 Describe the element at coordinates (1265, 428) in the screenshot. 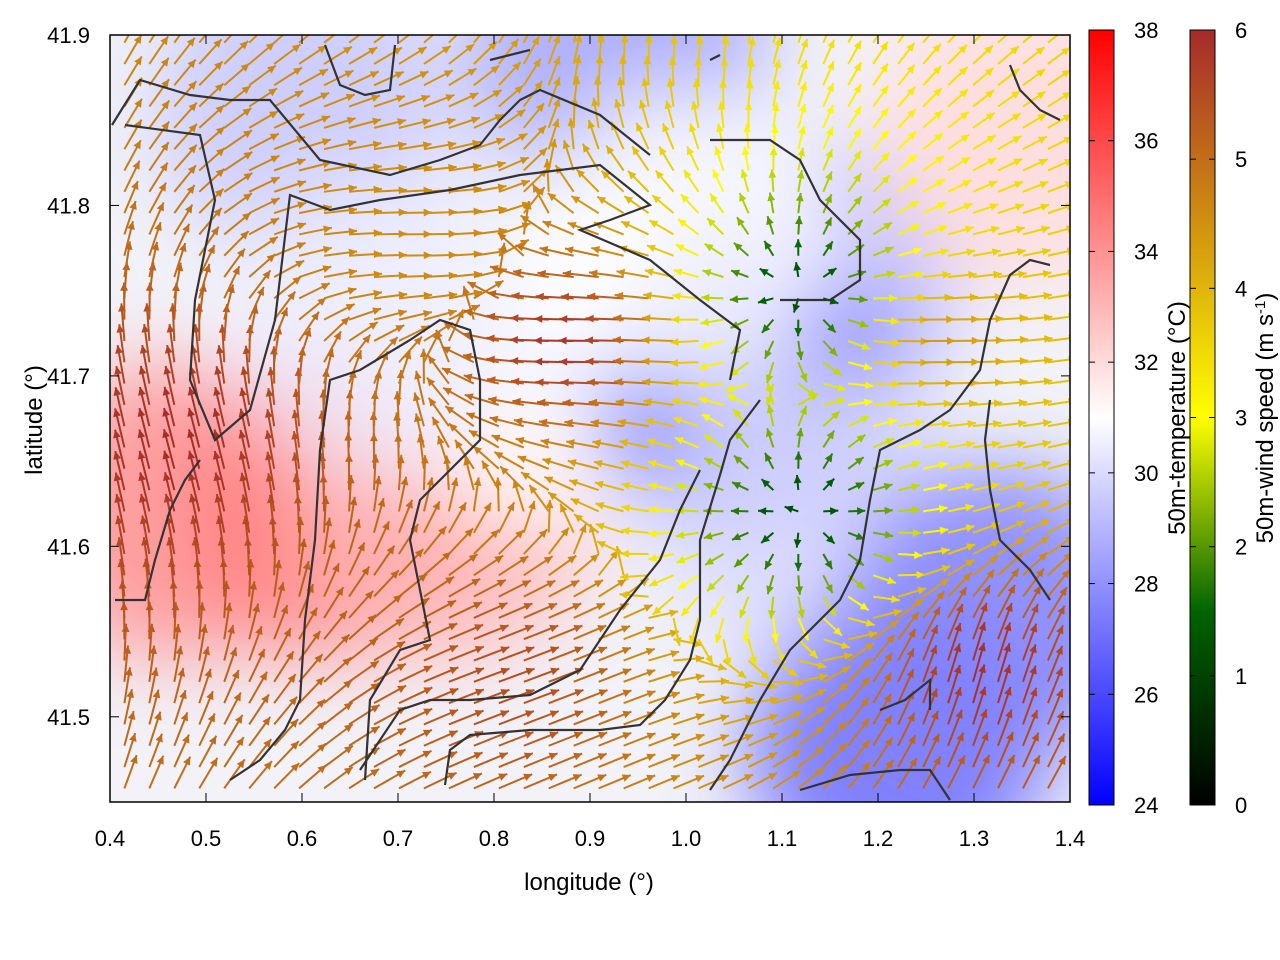

I see `wind-label-main: 50m-wind speed (m s` at that location.